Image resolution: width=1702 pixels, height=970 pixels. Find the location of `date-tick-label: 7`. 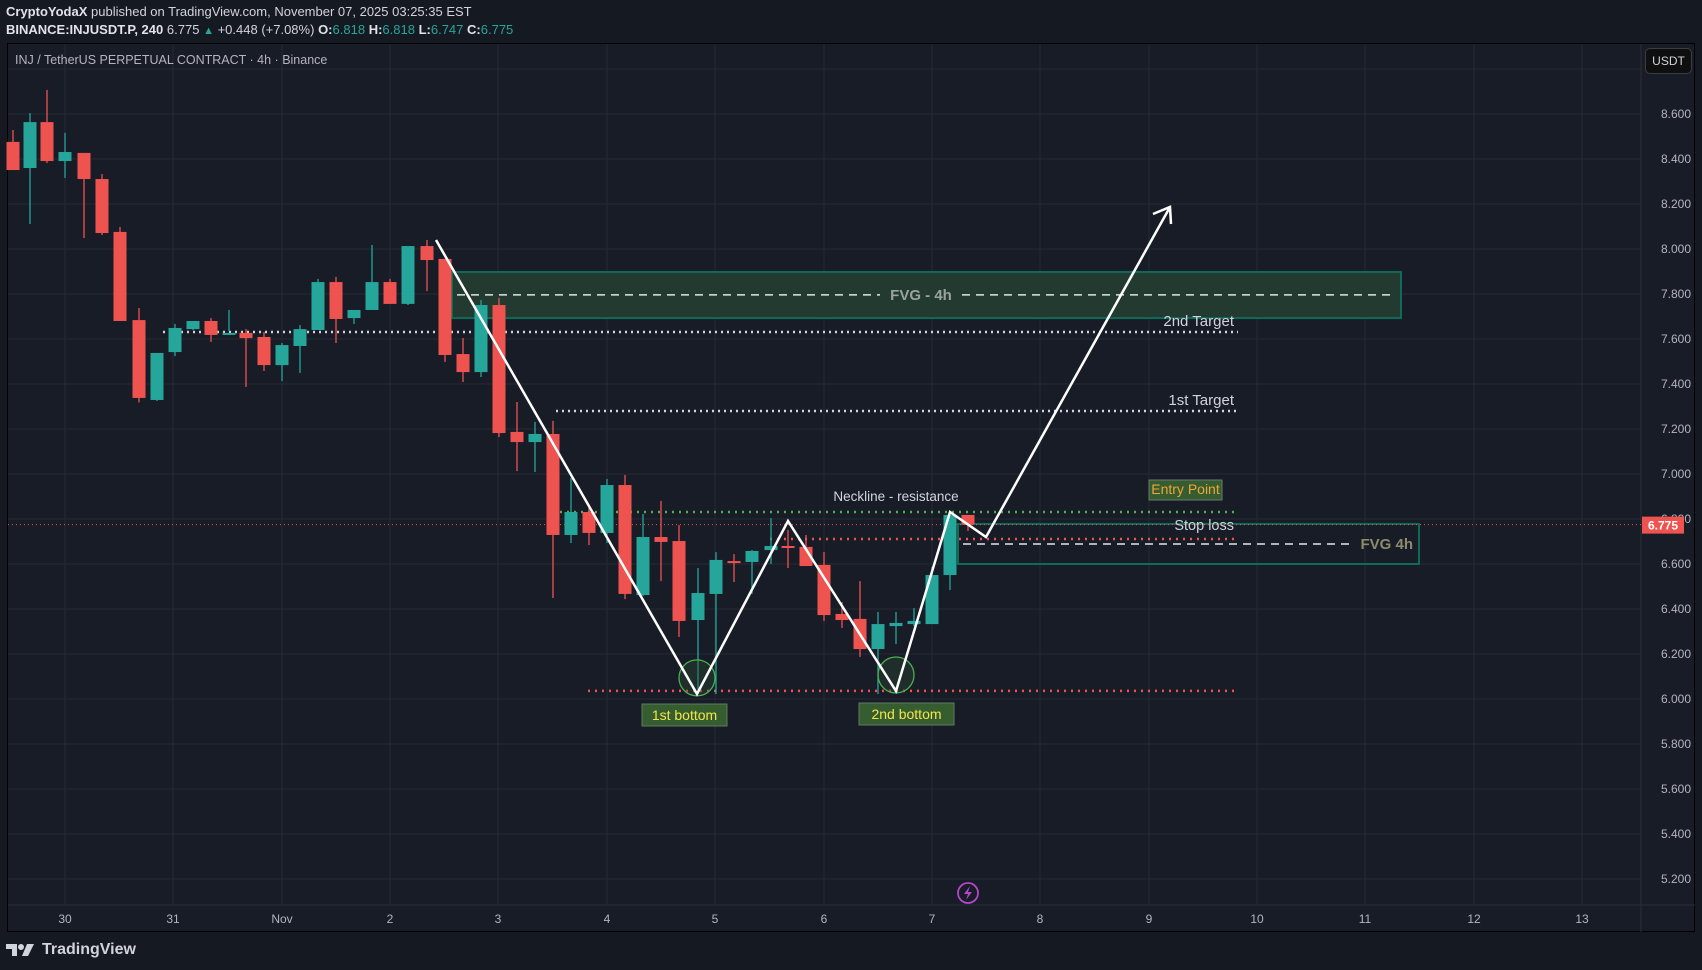

date-tick-label: 7 is located at coordinates (932, 919).